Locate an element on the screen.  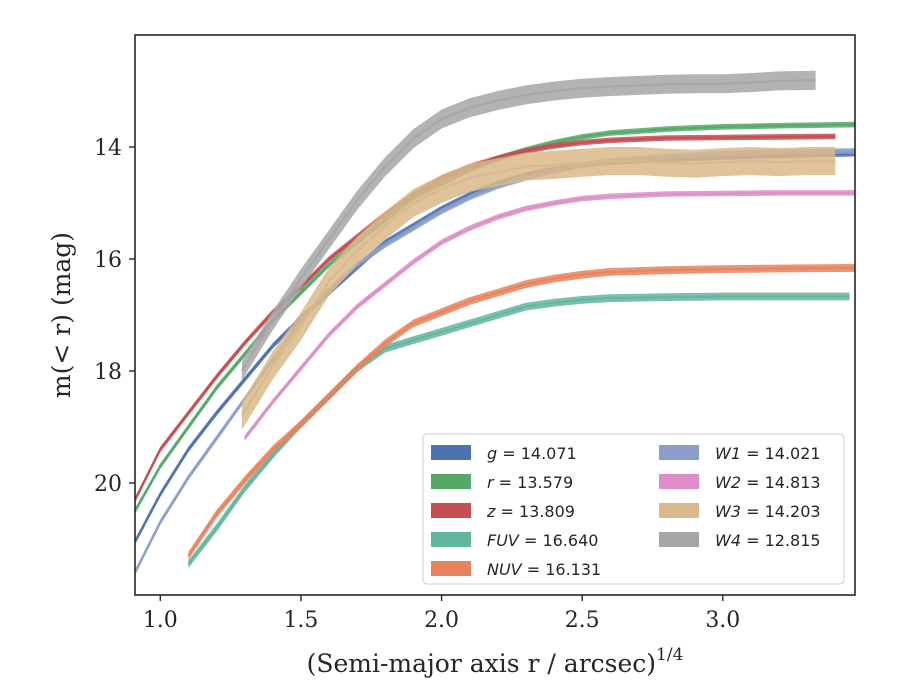
legend-series-name: W4 is located at coordinates (728, 540).